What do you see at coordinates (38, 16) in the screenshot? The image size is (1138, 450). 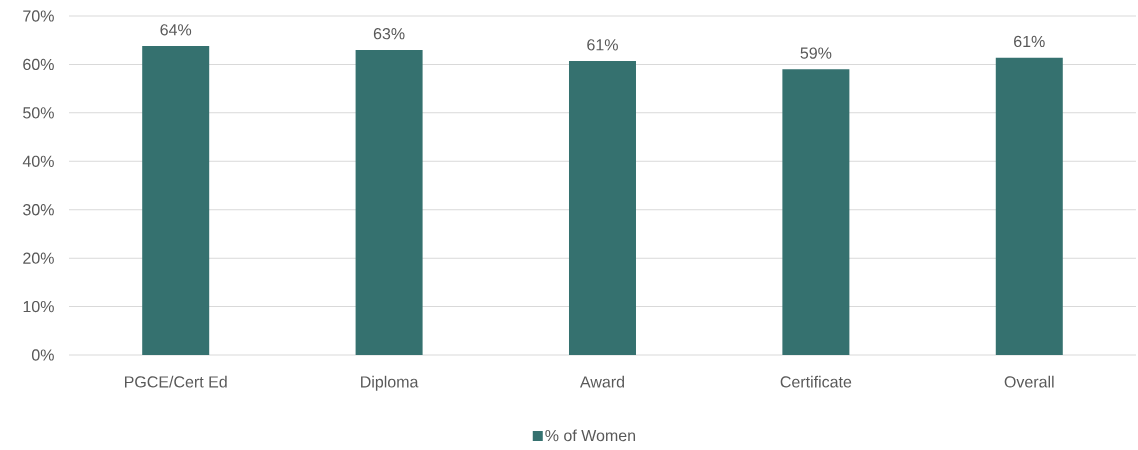 I see `y-tick-label: 70%` at bounding box center [38, 16].